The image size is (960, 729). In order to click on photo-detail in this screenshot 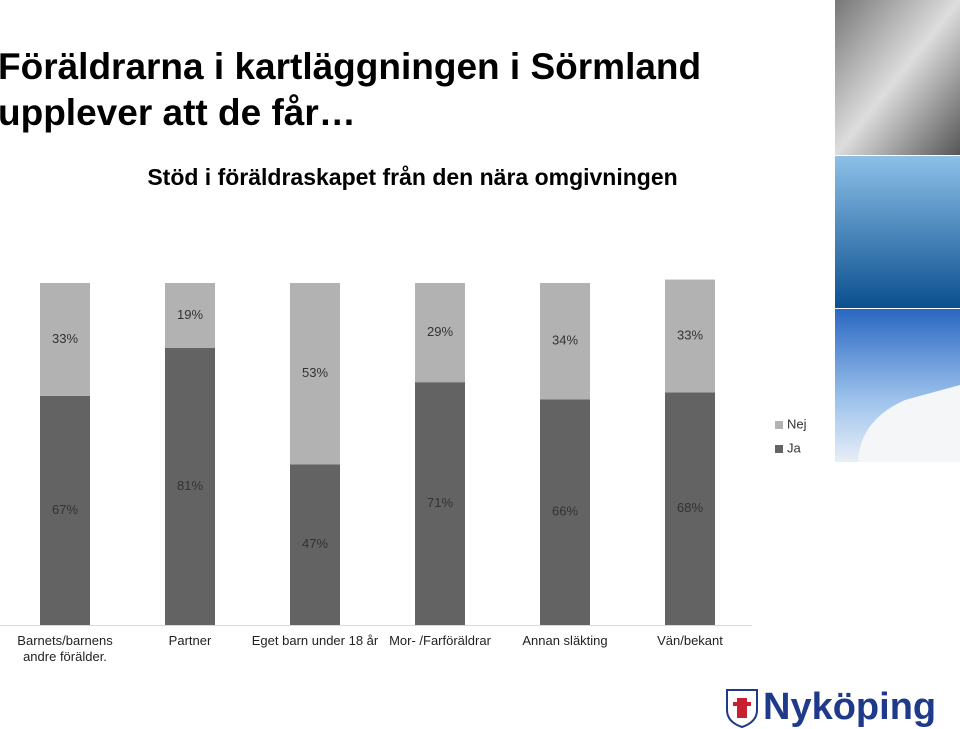, I will do `click(909, 423)`.